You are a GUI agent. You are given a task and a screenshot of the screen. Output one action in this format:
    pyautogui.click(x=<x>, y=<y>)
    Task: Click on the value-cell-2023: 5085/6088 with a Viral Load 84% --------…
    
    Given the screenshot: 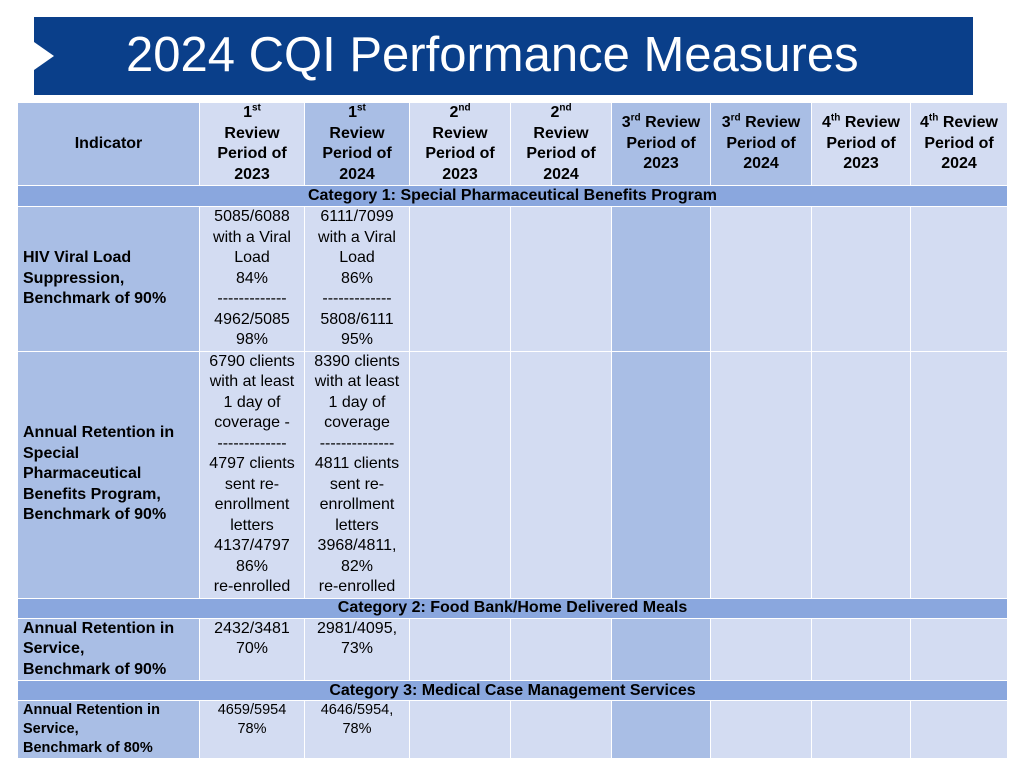 What is the action you would take?
    pyautogui.click(x=252, y=279)
    